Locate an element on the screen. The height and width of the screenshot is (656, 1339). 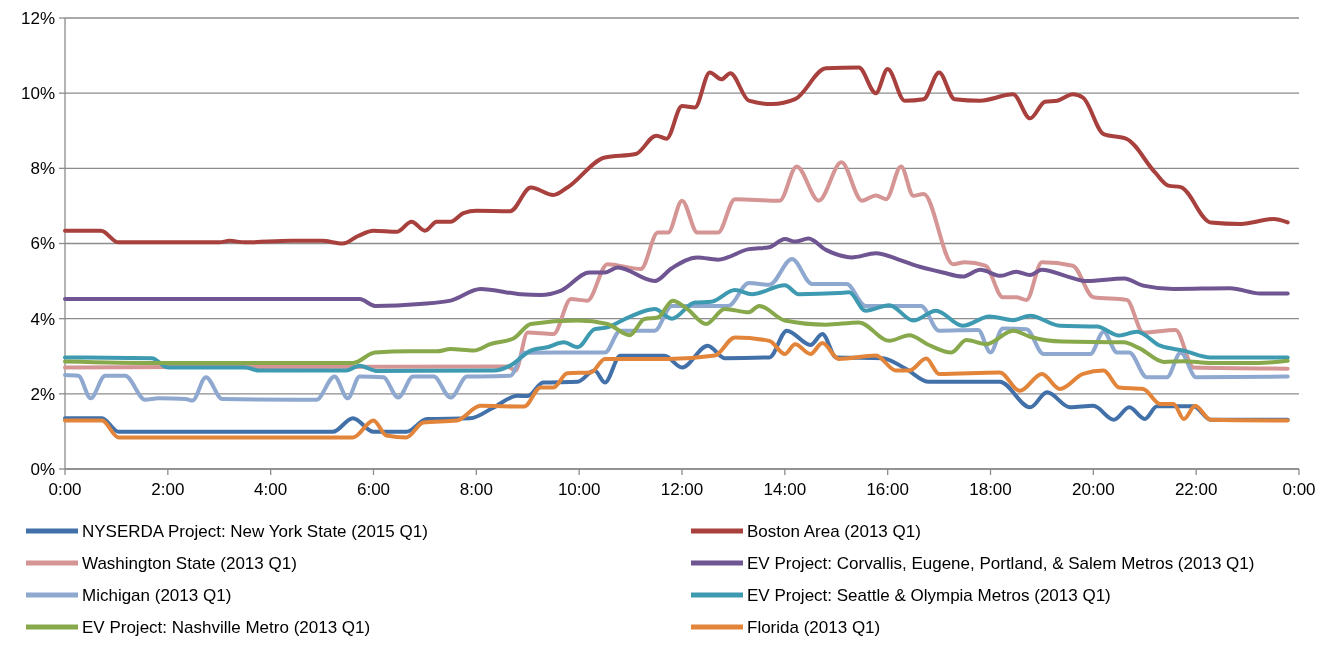
y-tick-label: 8% is located at coordinates (42, 169).